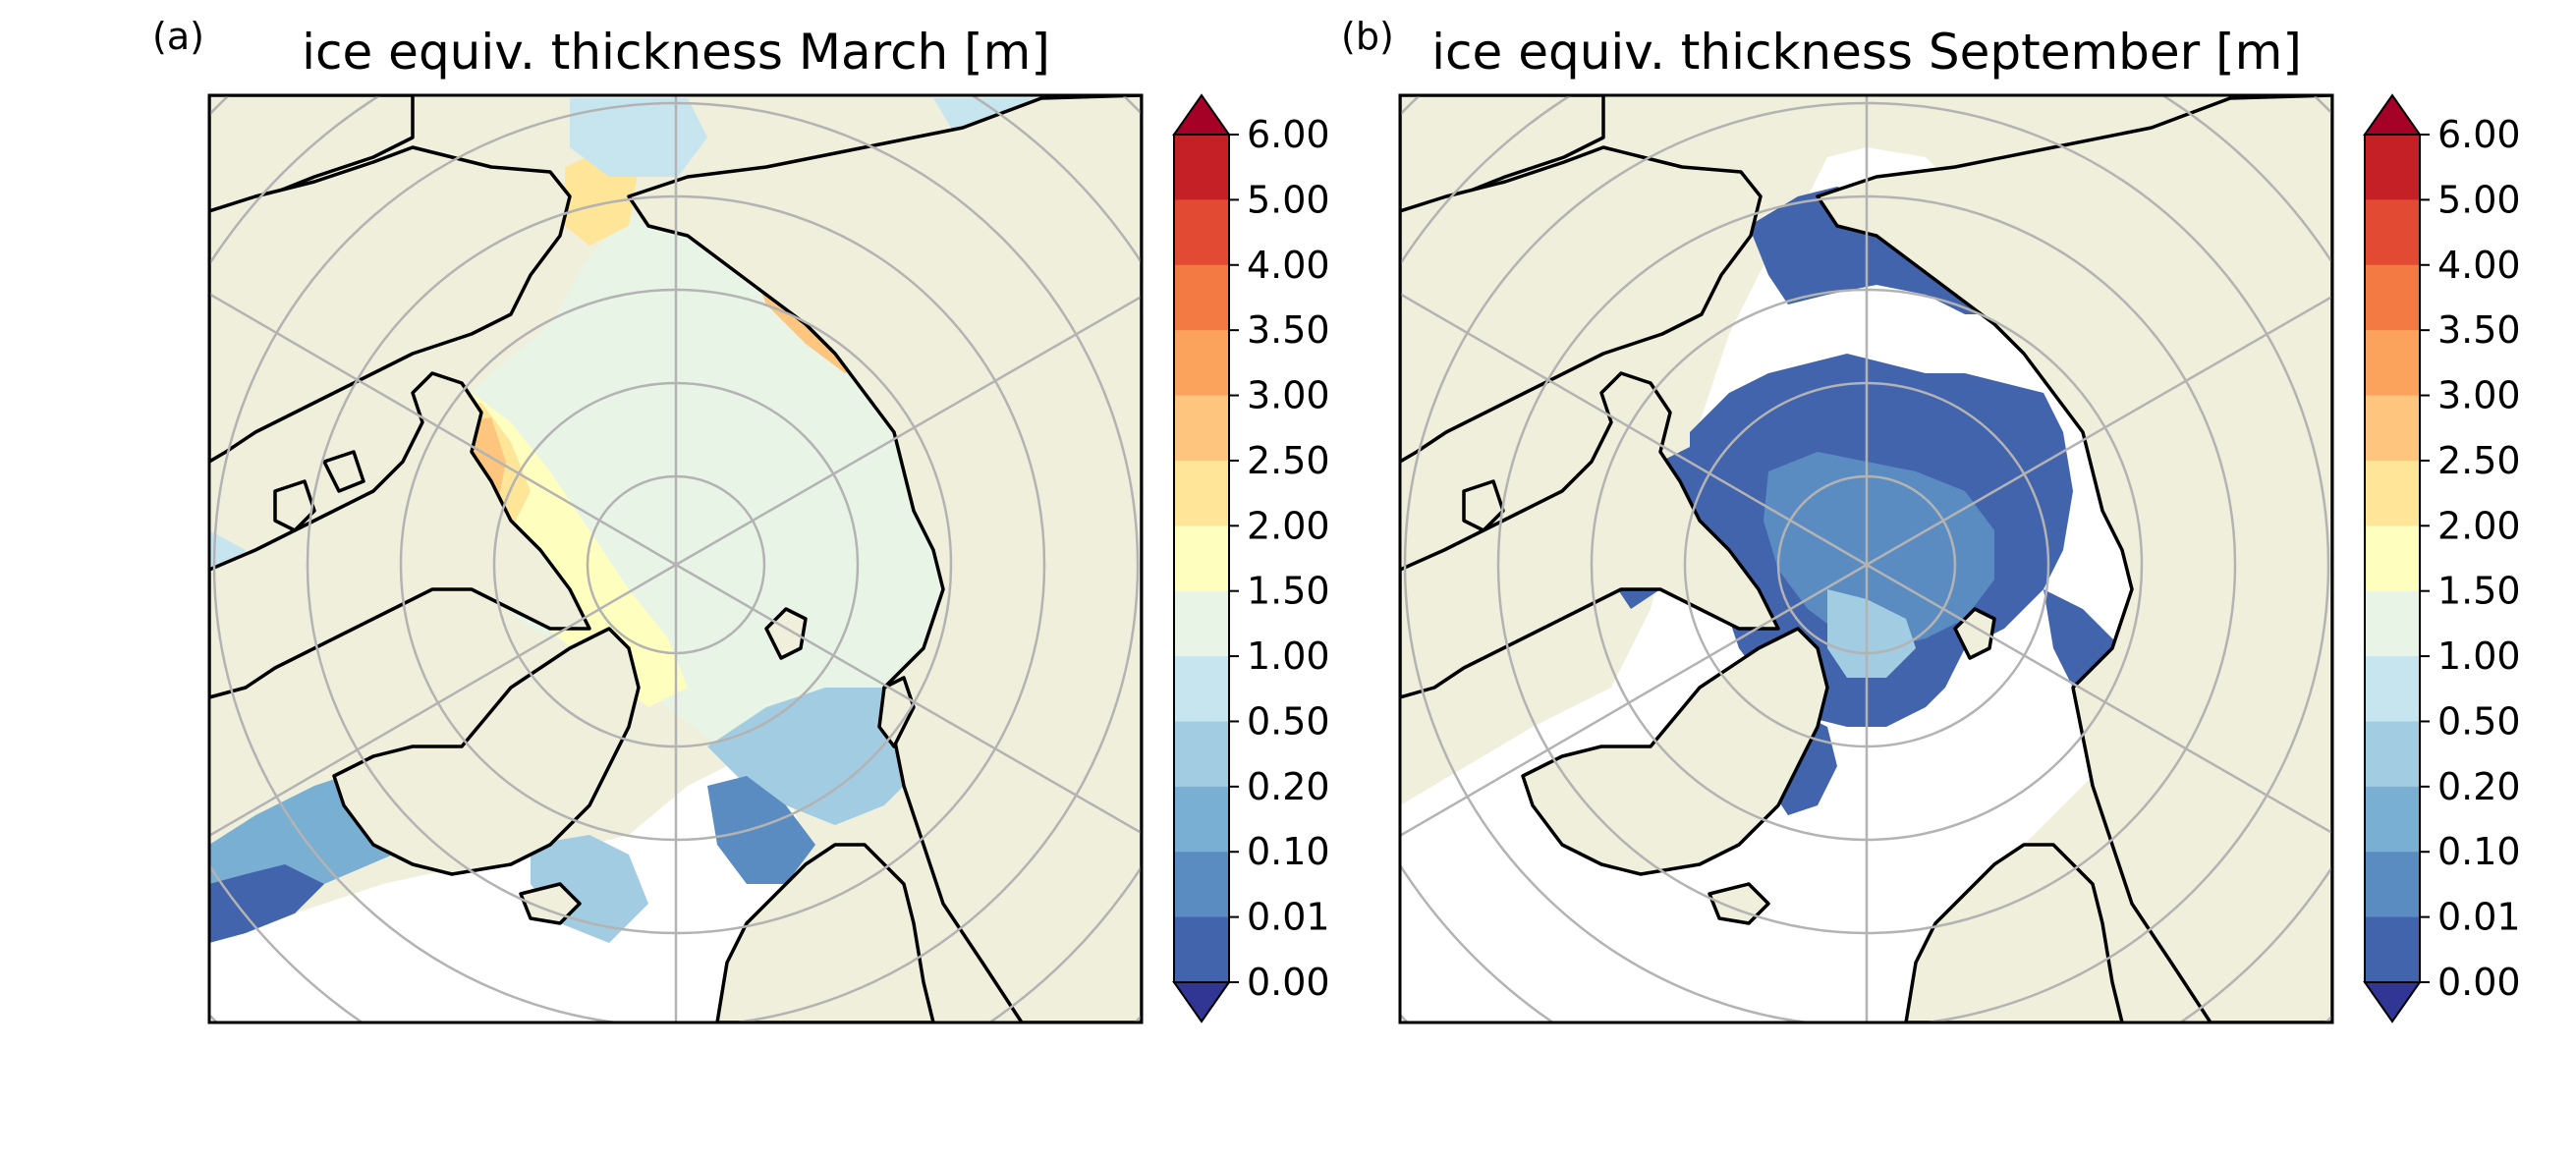 The width and height of the screenshot is (2576, 1160). What do you see at coordinates (687, 513) in the screenshot?
I see `panel-a-arctic-ice` at bounding box center [687, 513].